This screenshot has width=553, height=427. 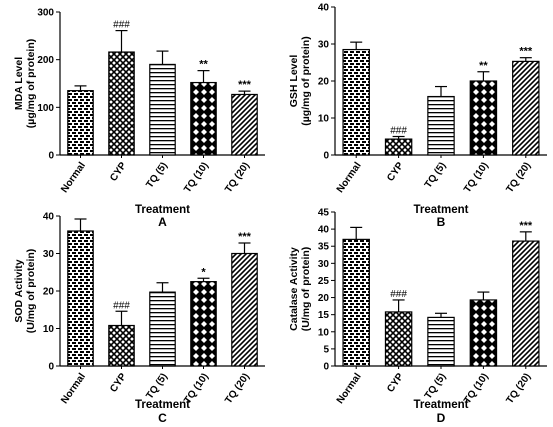 What do you see at coordinates (324, 281) in the screenshot?
I see `y-tick-label: 25` at bounding box center [324, 281].